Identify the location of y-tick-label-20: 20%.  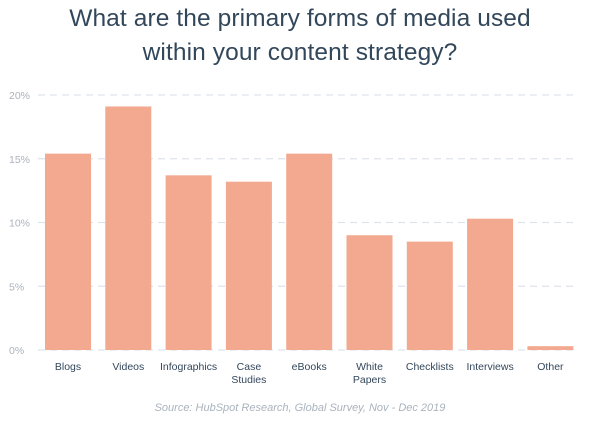
(19, 96).